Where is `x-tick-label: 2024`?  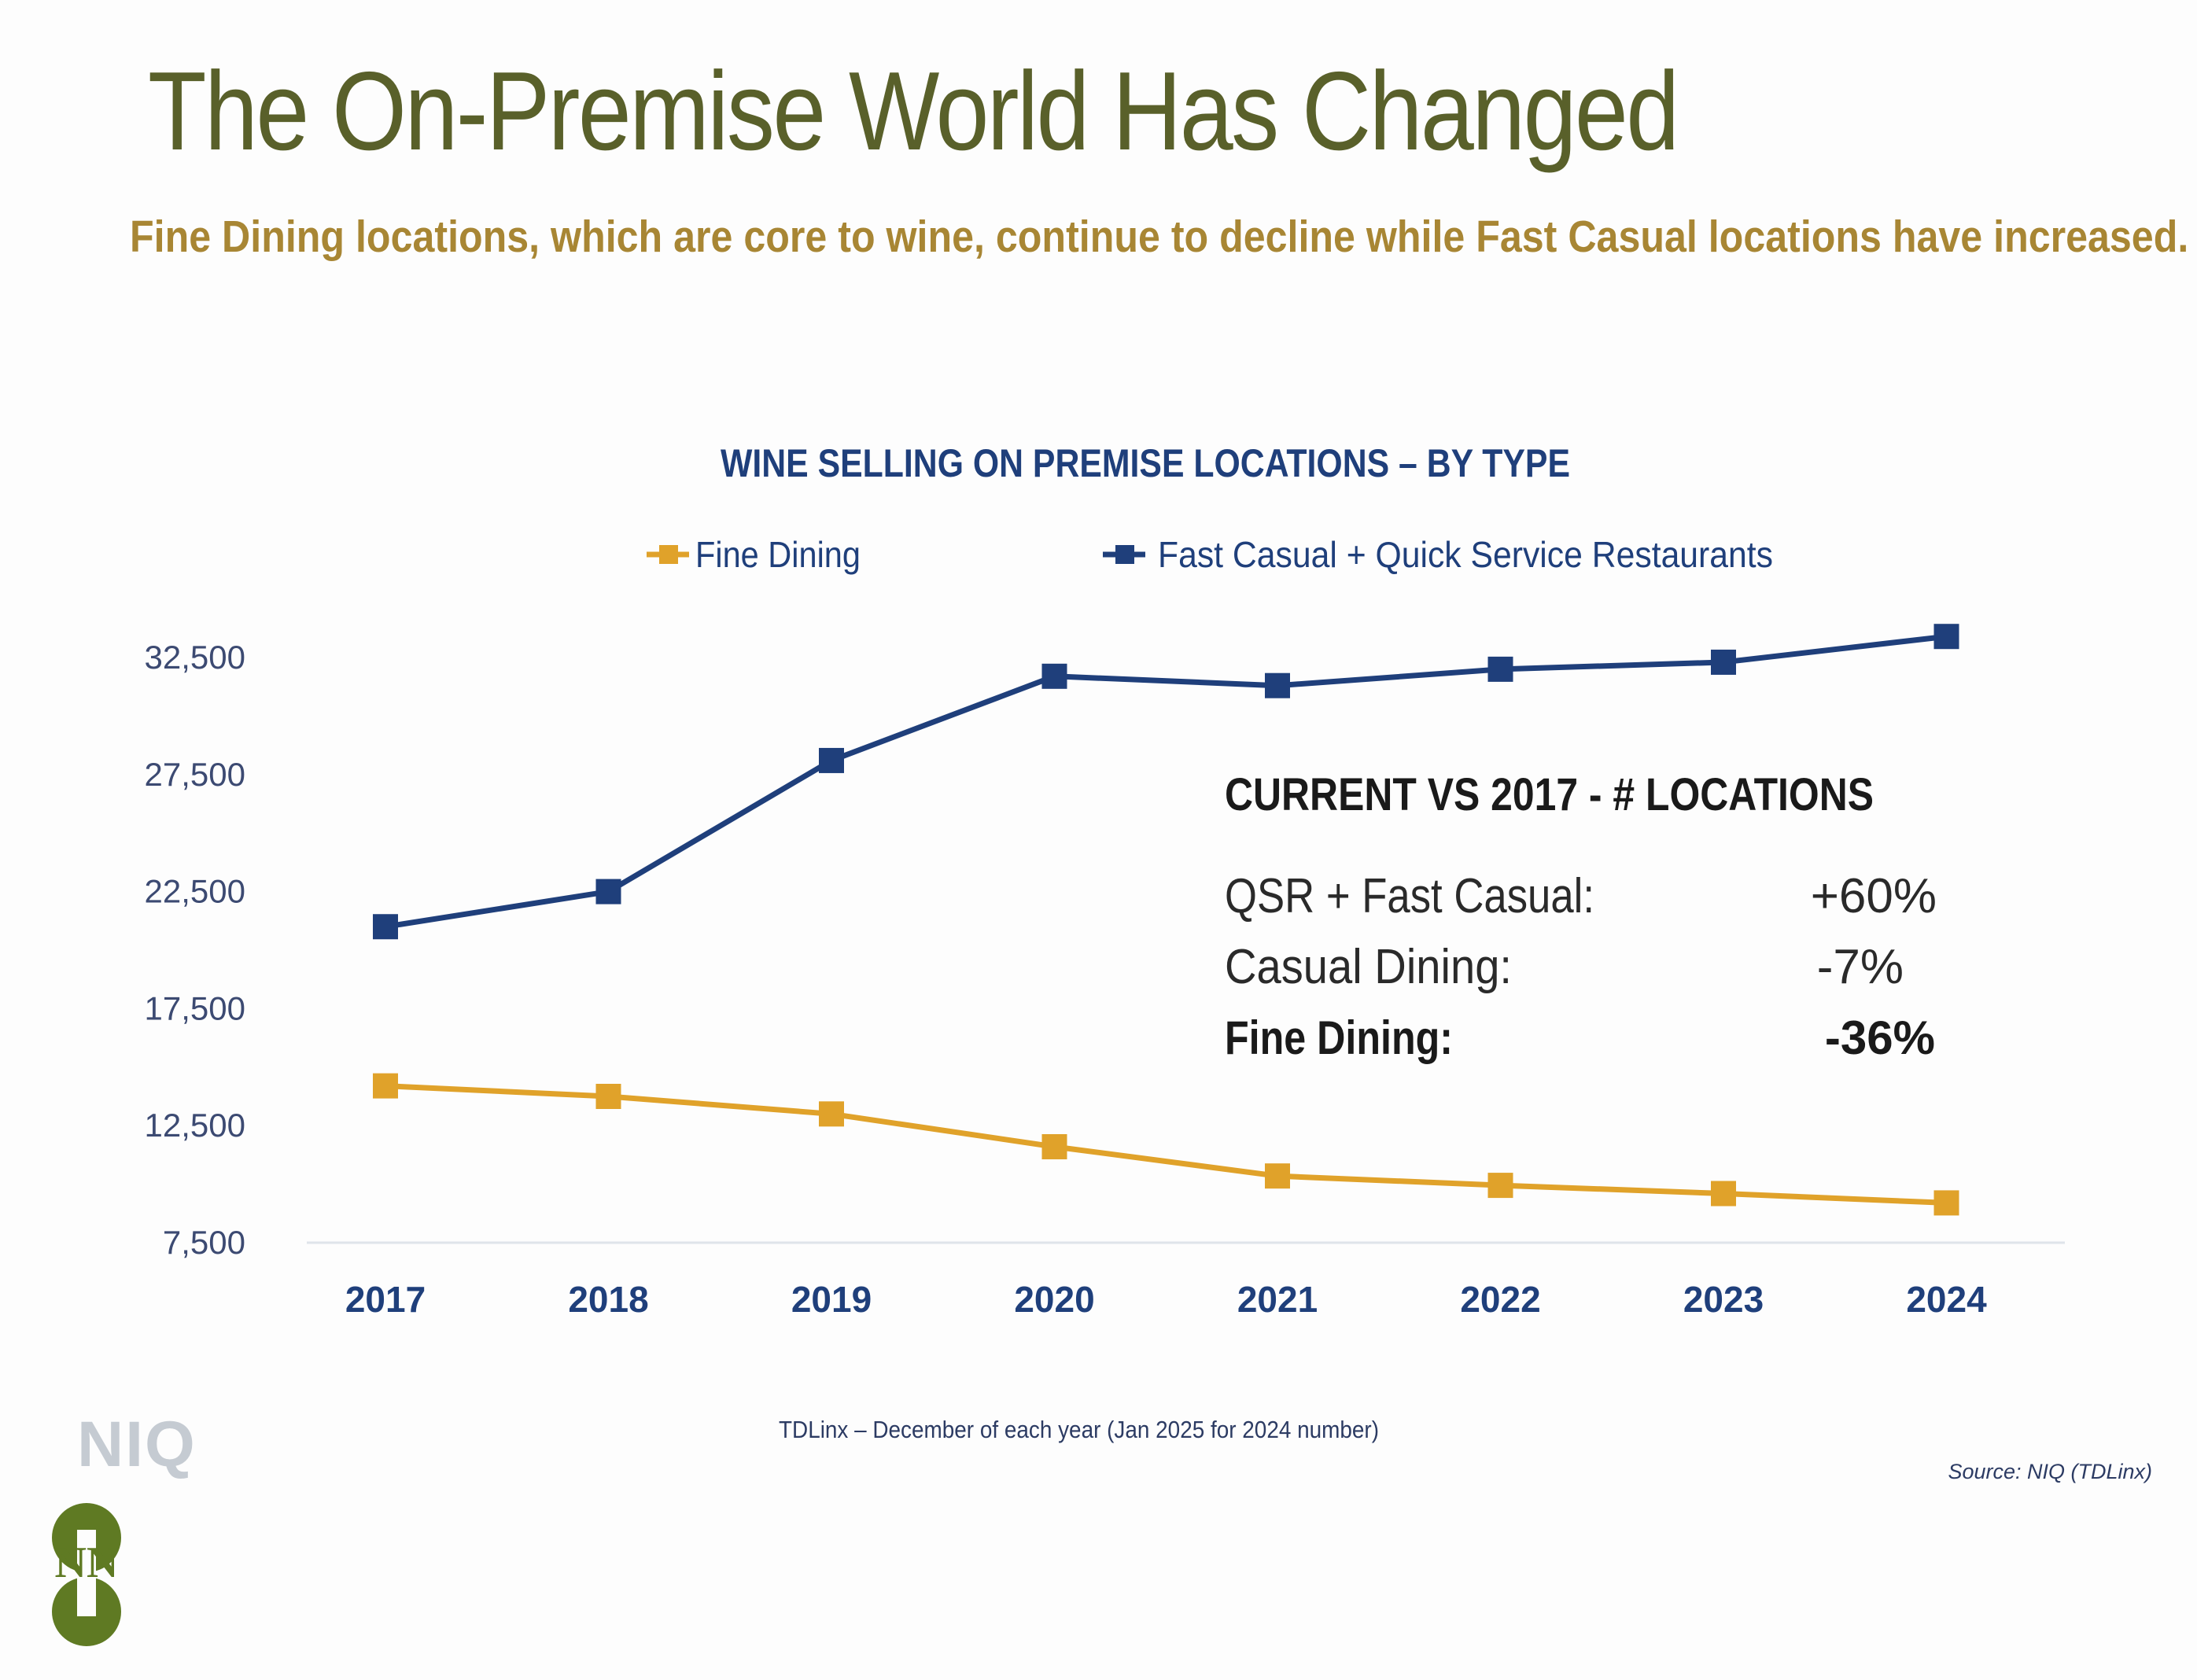
x-tick-label: 2024 is located at coordinates (1946, 1299).